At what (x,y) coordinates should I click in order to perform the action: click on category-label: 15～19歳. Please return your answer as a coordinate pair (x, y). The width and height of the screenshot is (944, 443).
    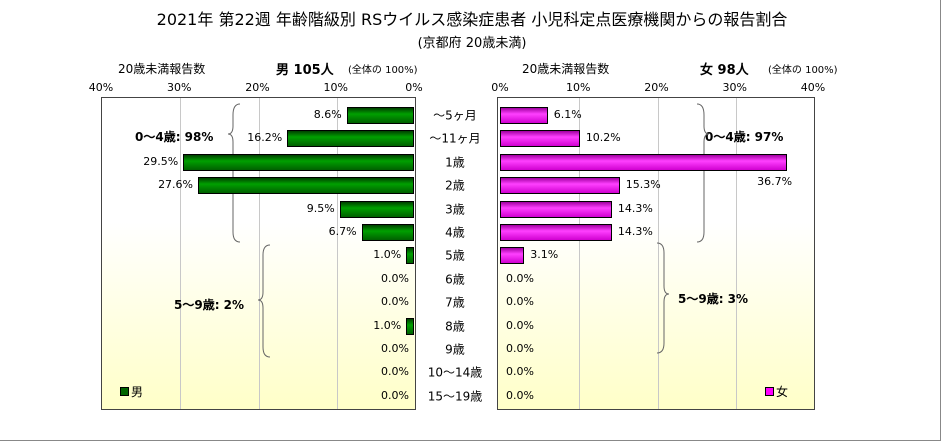
    Looking at the image, I should click on (455, 396).